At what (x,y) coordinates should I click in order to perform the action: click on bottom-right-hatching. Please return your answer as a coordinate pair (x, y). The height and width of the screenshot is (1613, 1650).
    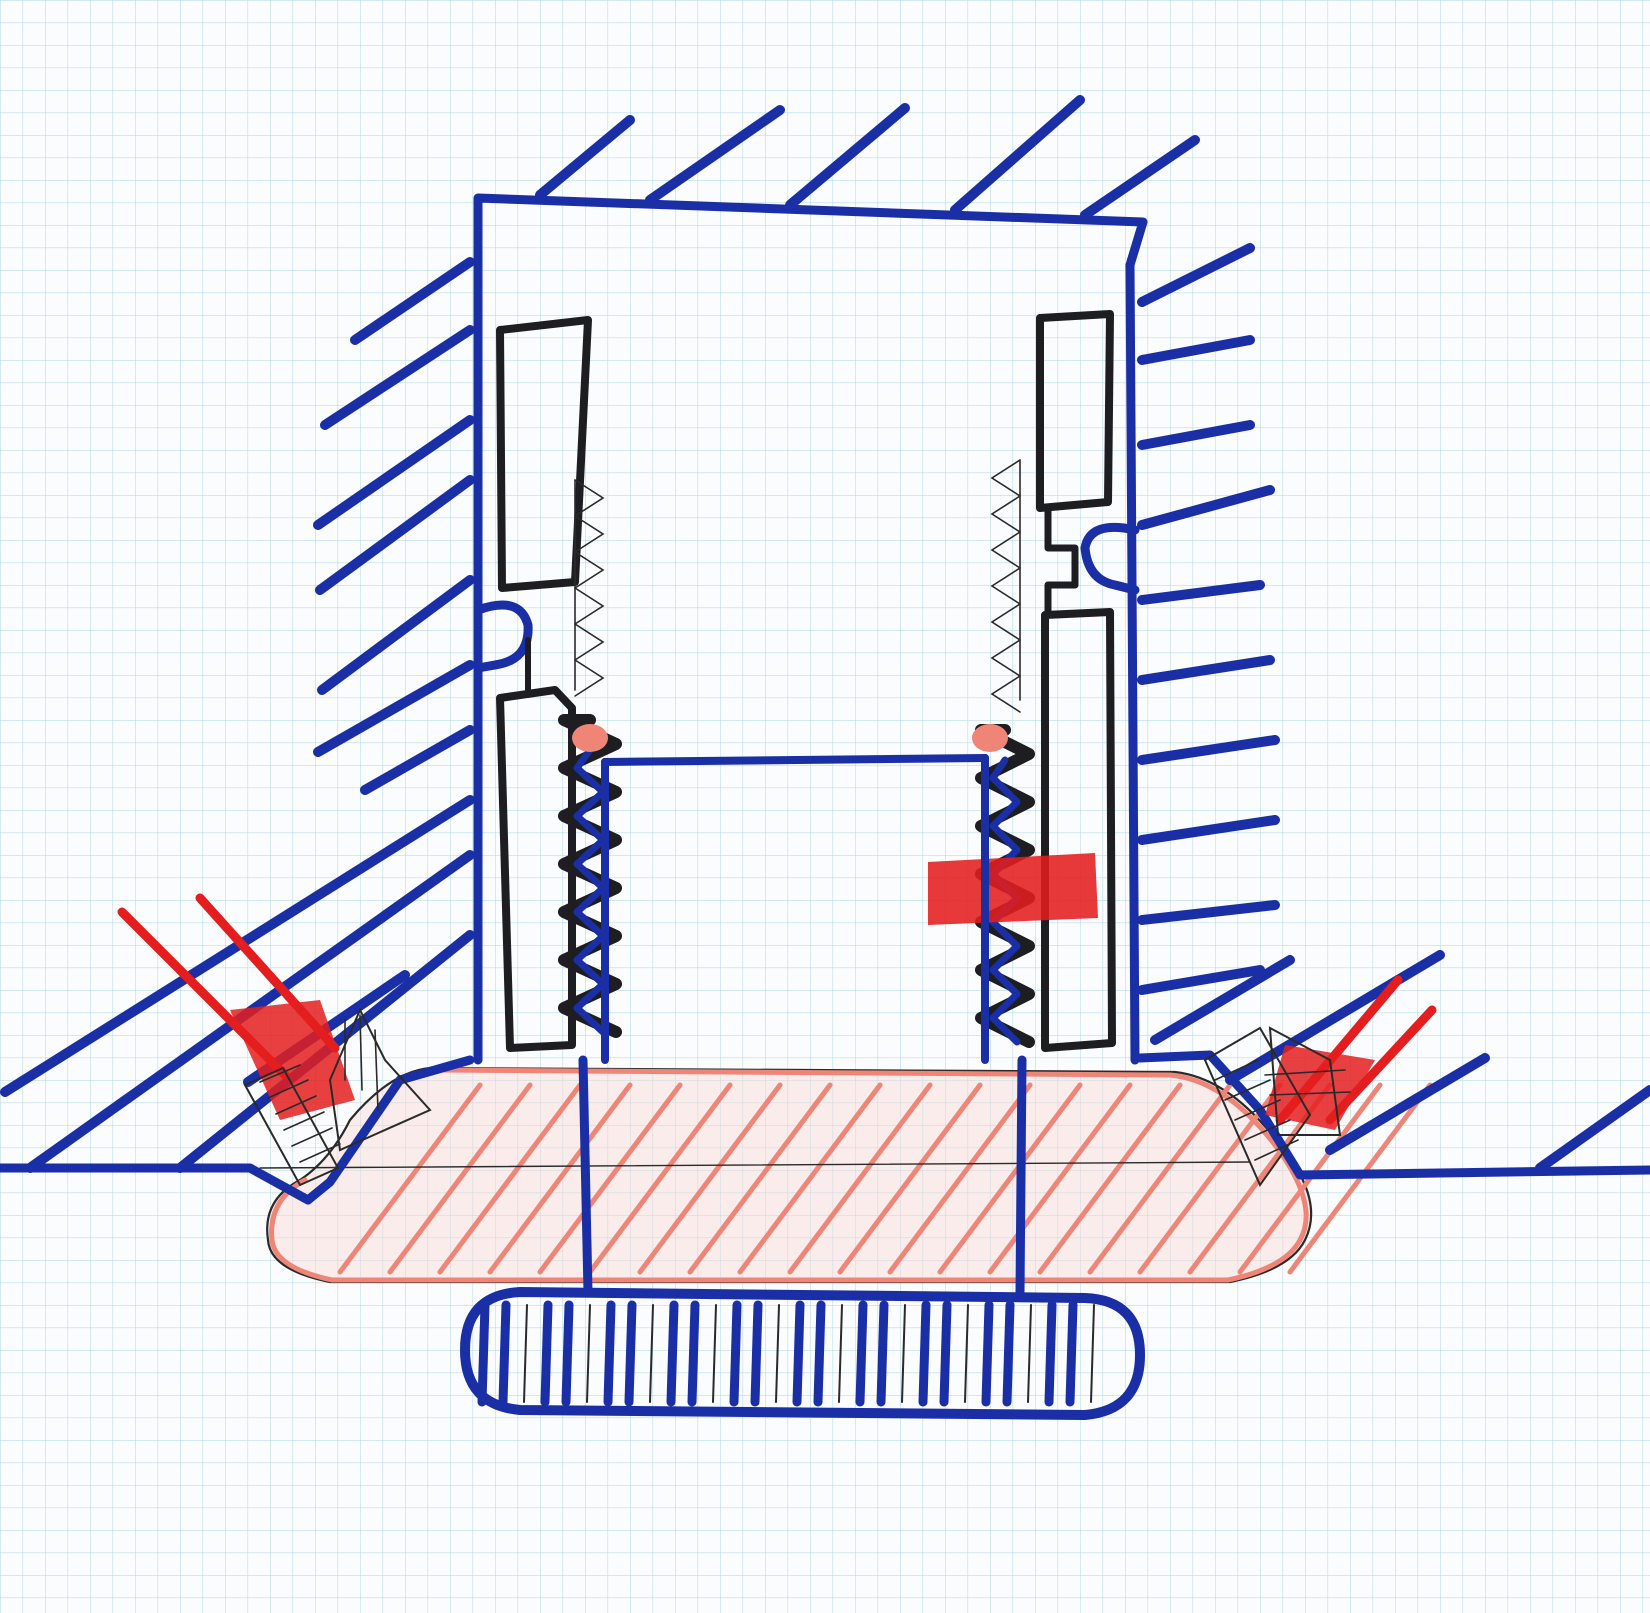
    Looking at the image, I should click on (1400, 1061).